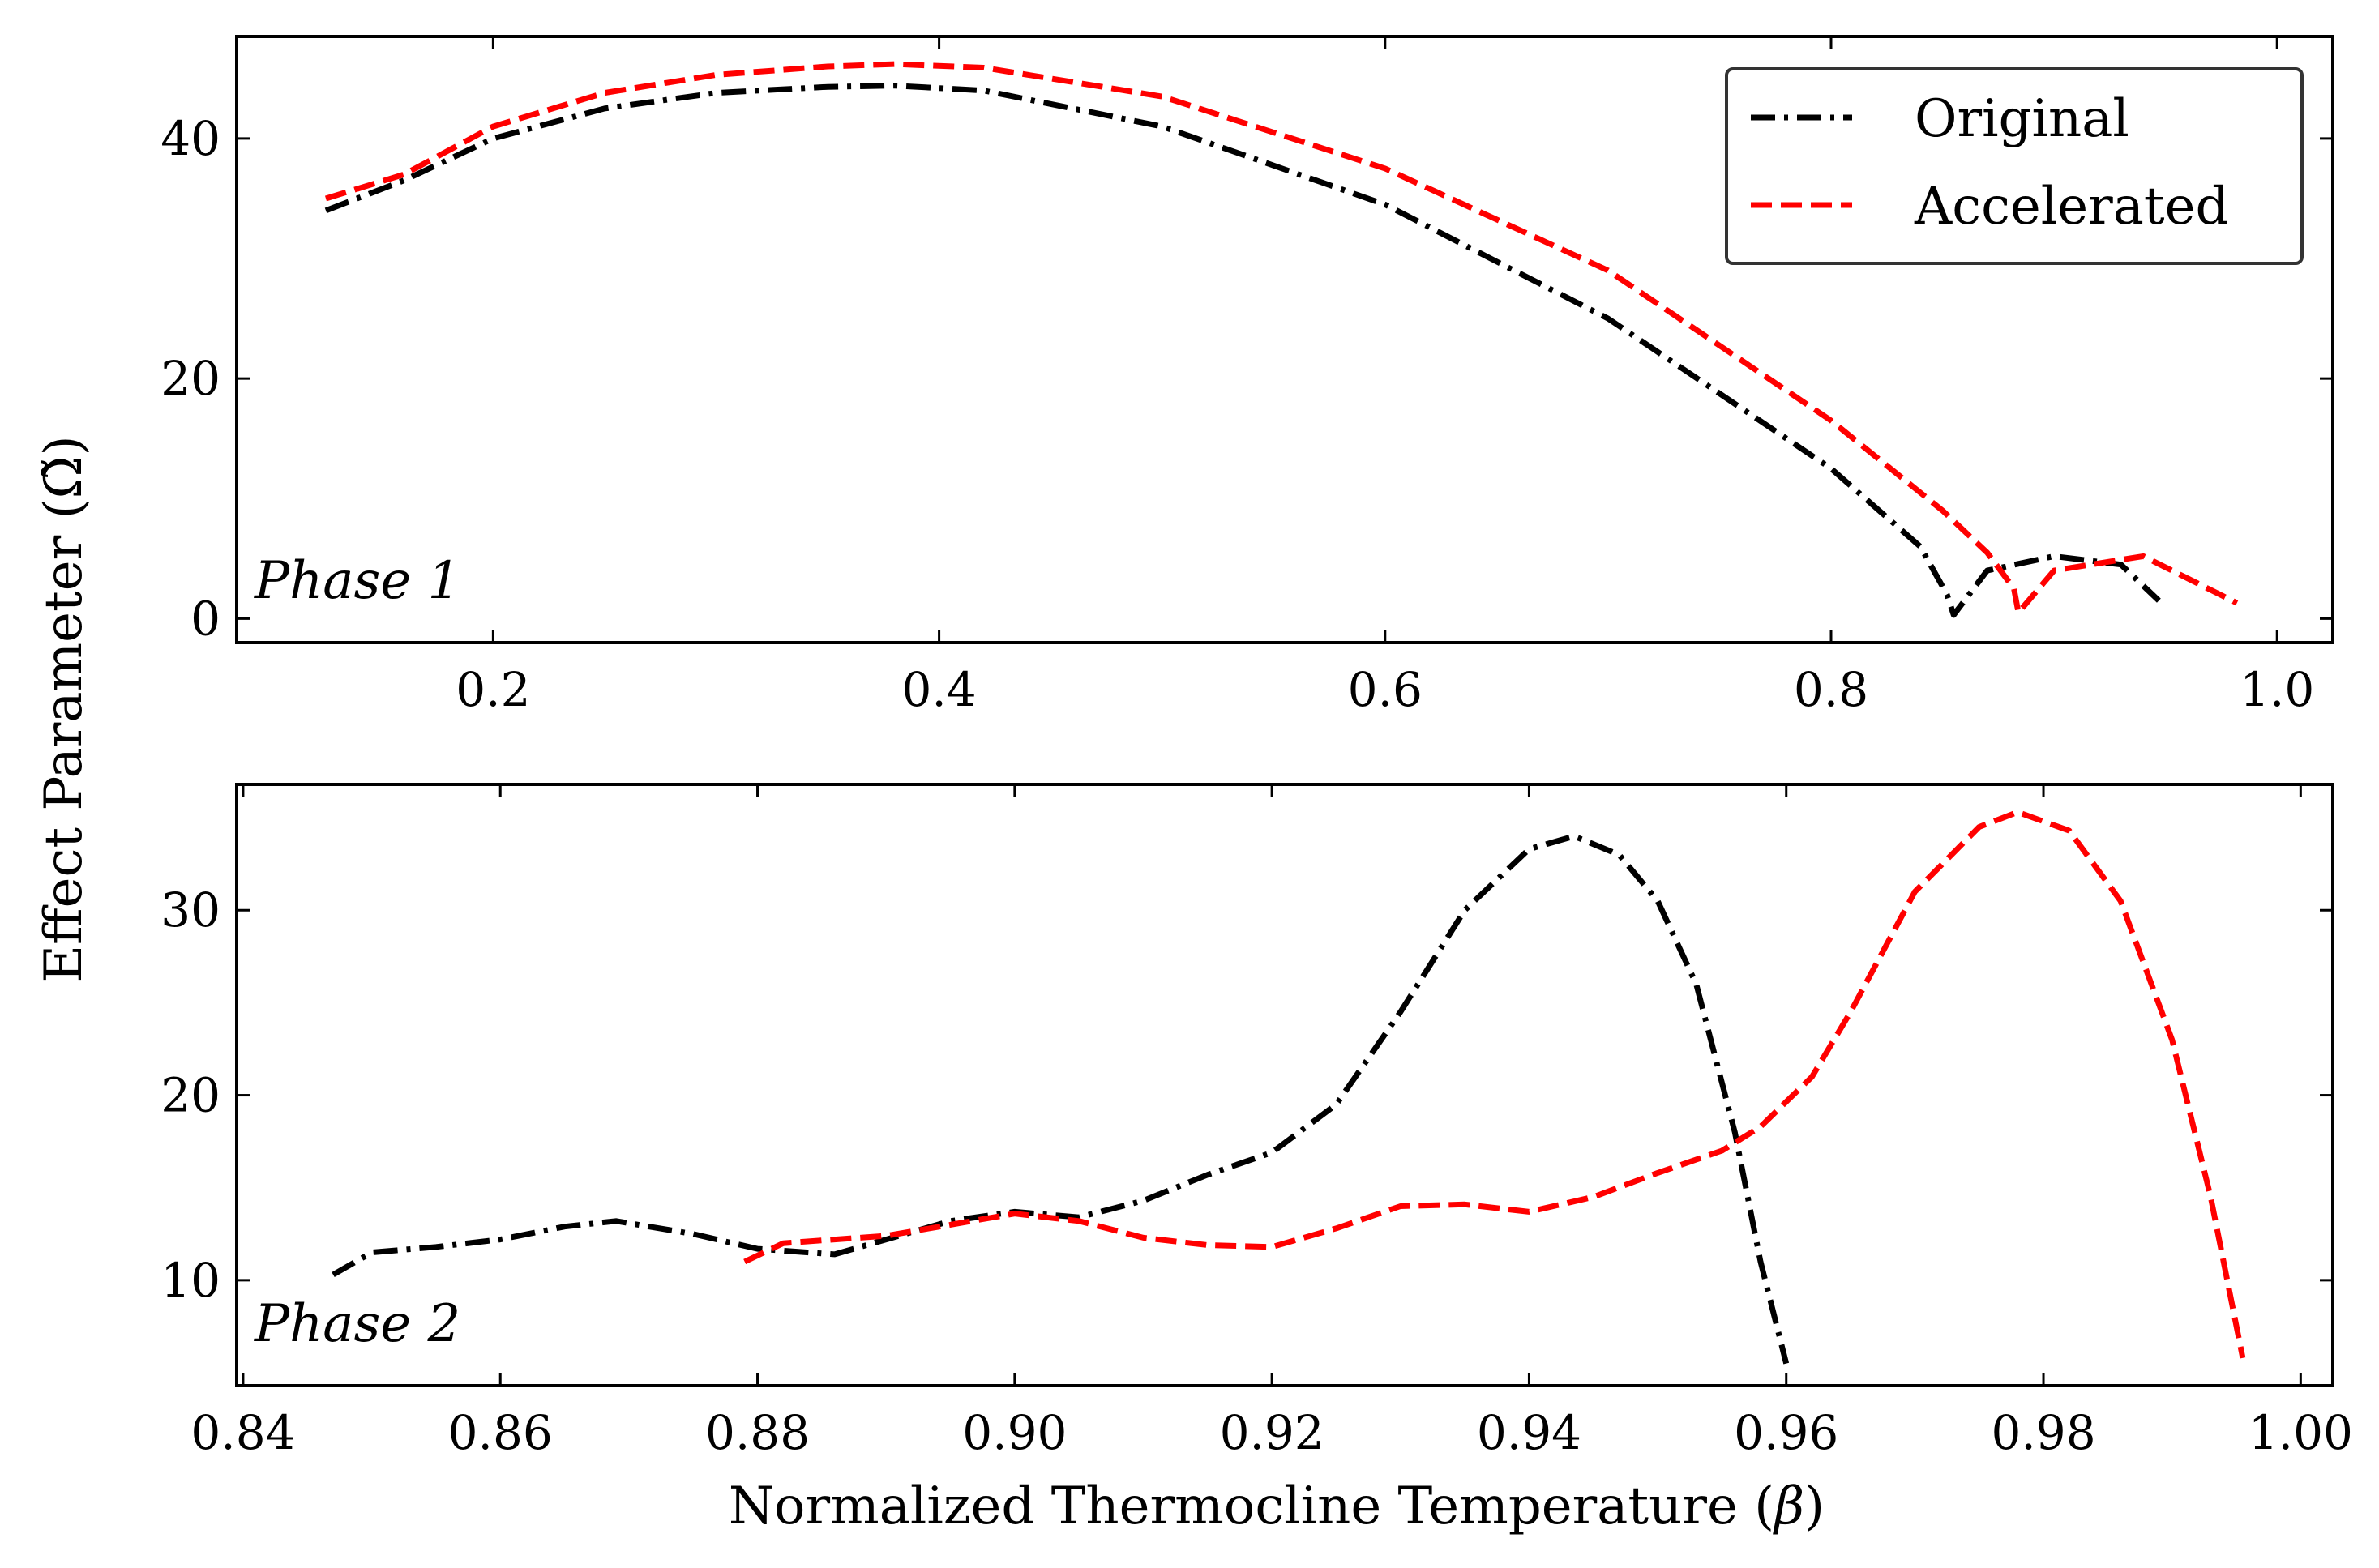 This screenshot has width=2379, height=1568. I want to click on phase-annotation-1: Phase 1, so click(357, 581).